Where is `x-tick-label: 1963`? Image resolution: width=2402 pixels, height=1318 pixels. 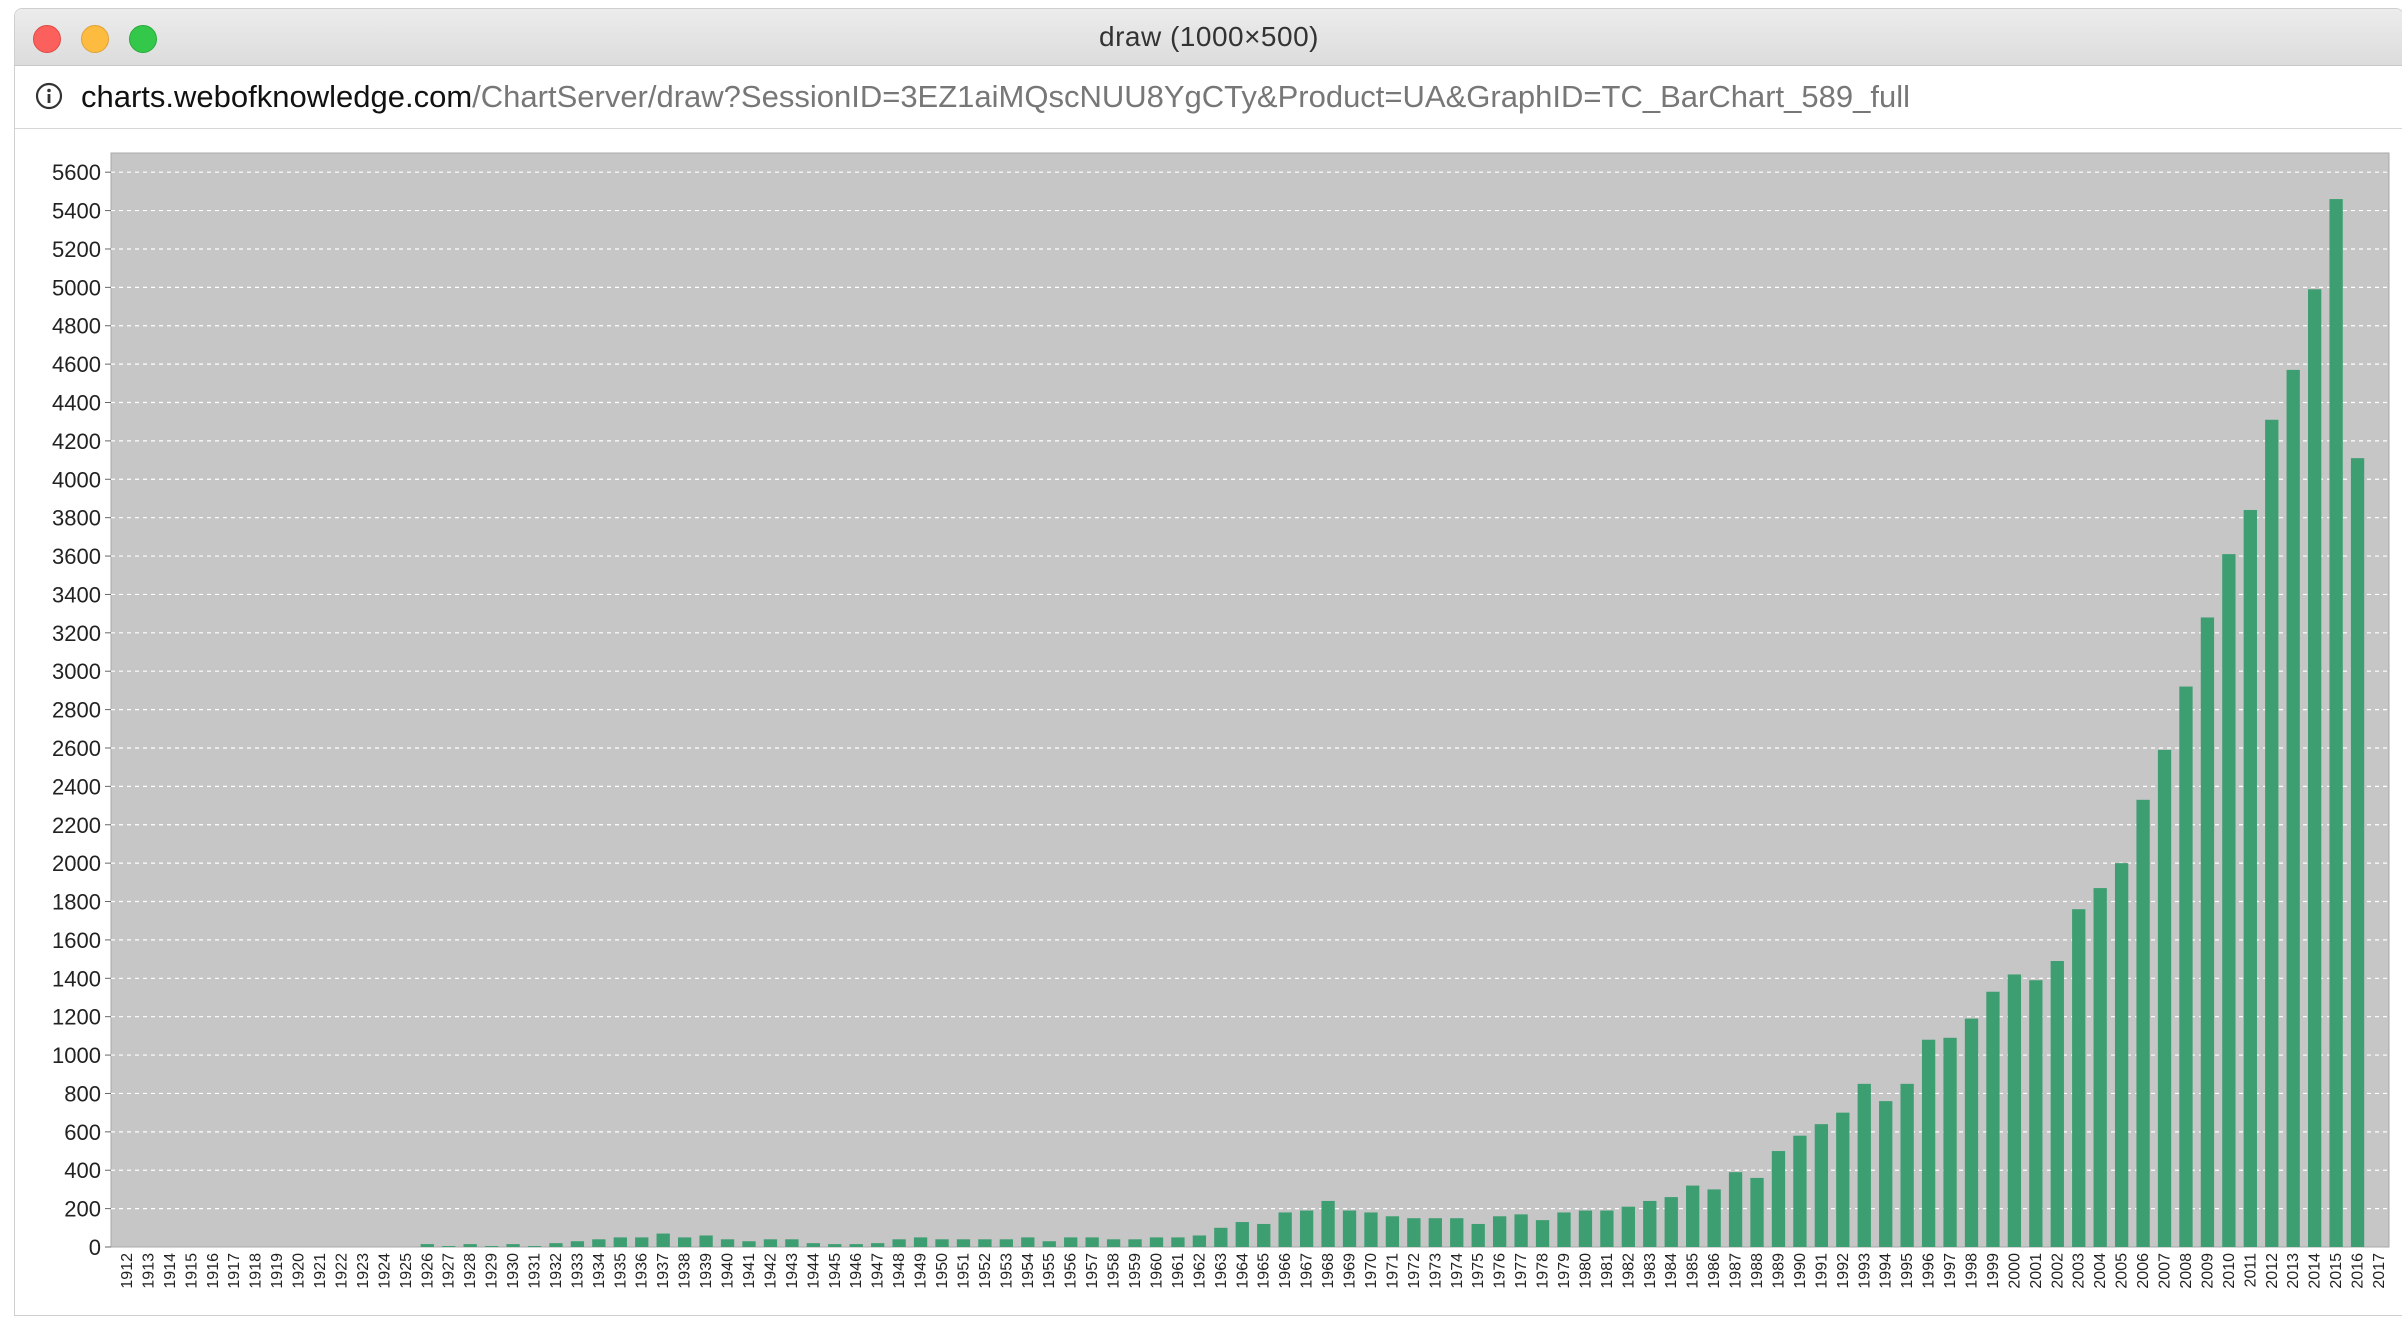
x-tick-label: 1963 is located at coordinates (1221, 1271).